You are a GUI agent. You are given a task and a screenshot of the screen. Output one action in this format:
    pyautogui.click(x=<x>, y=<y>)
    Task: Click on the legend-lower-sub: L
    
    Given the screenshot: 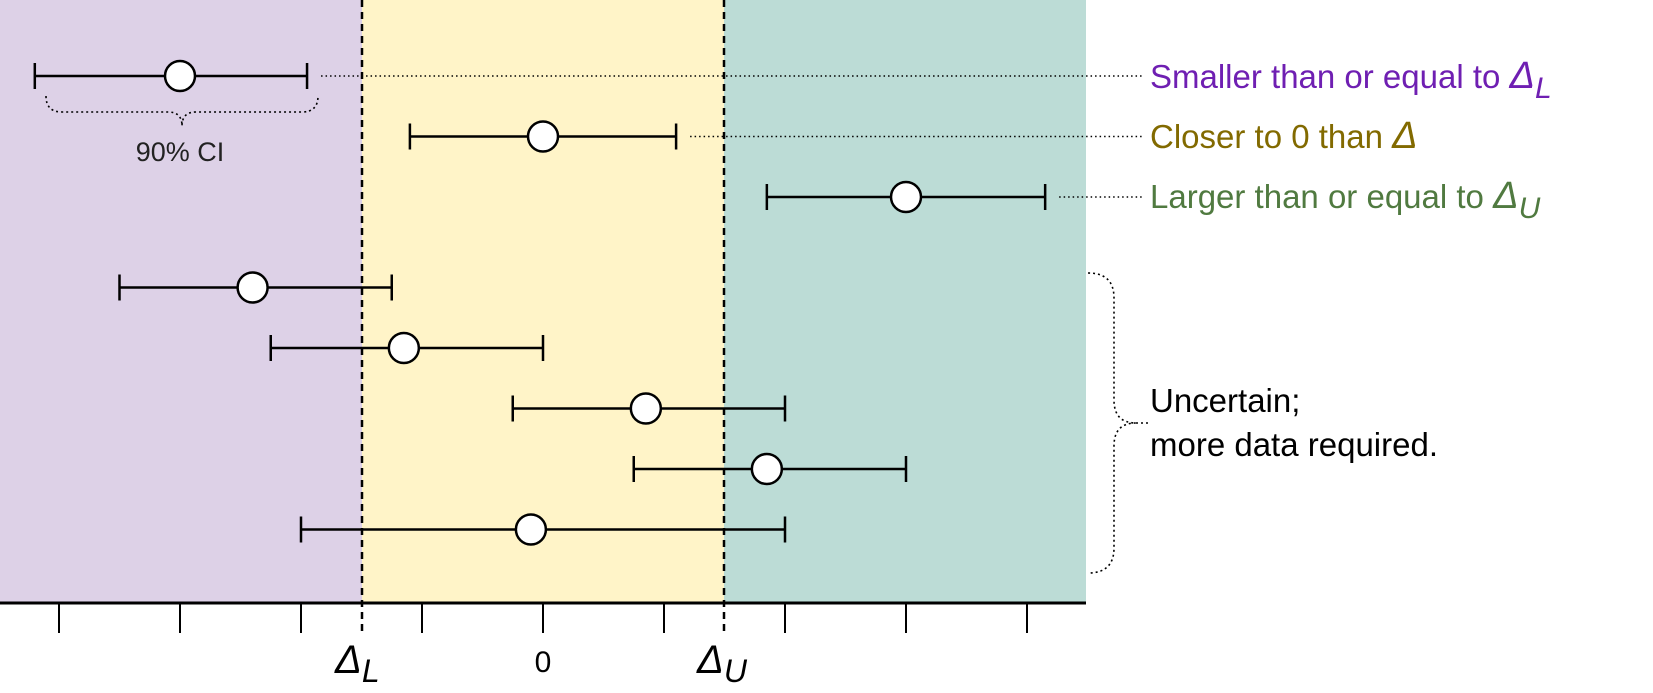 What is the action you would take?
    pyautogui.click(x=1543, y=88)
    